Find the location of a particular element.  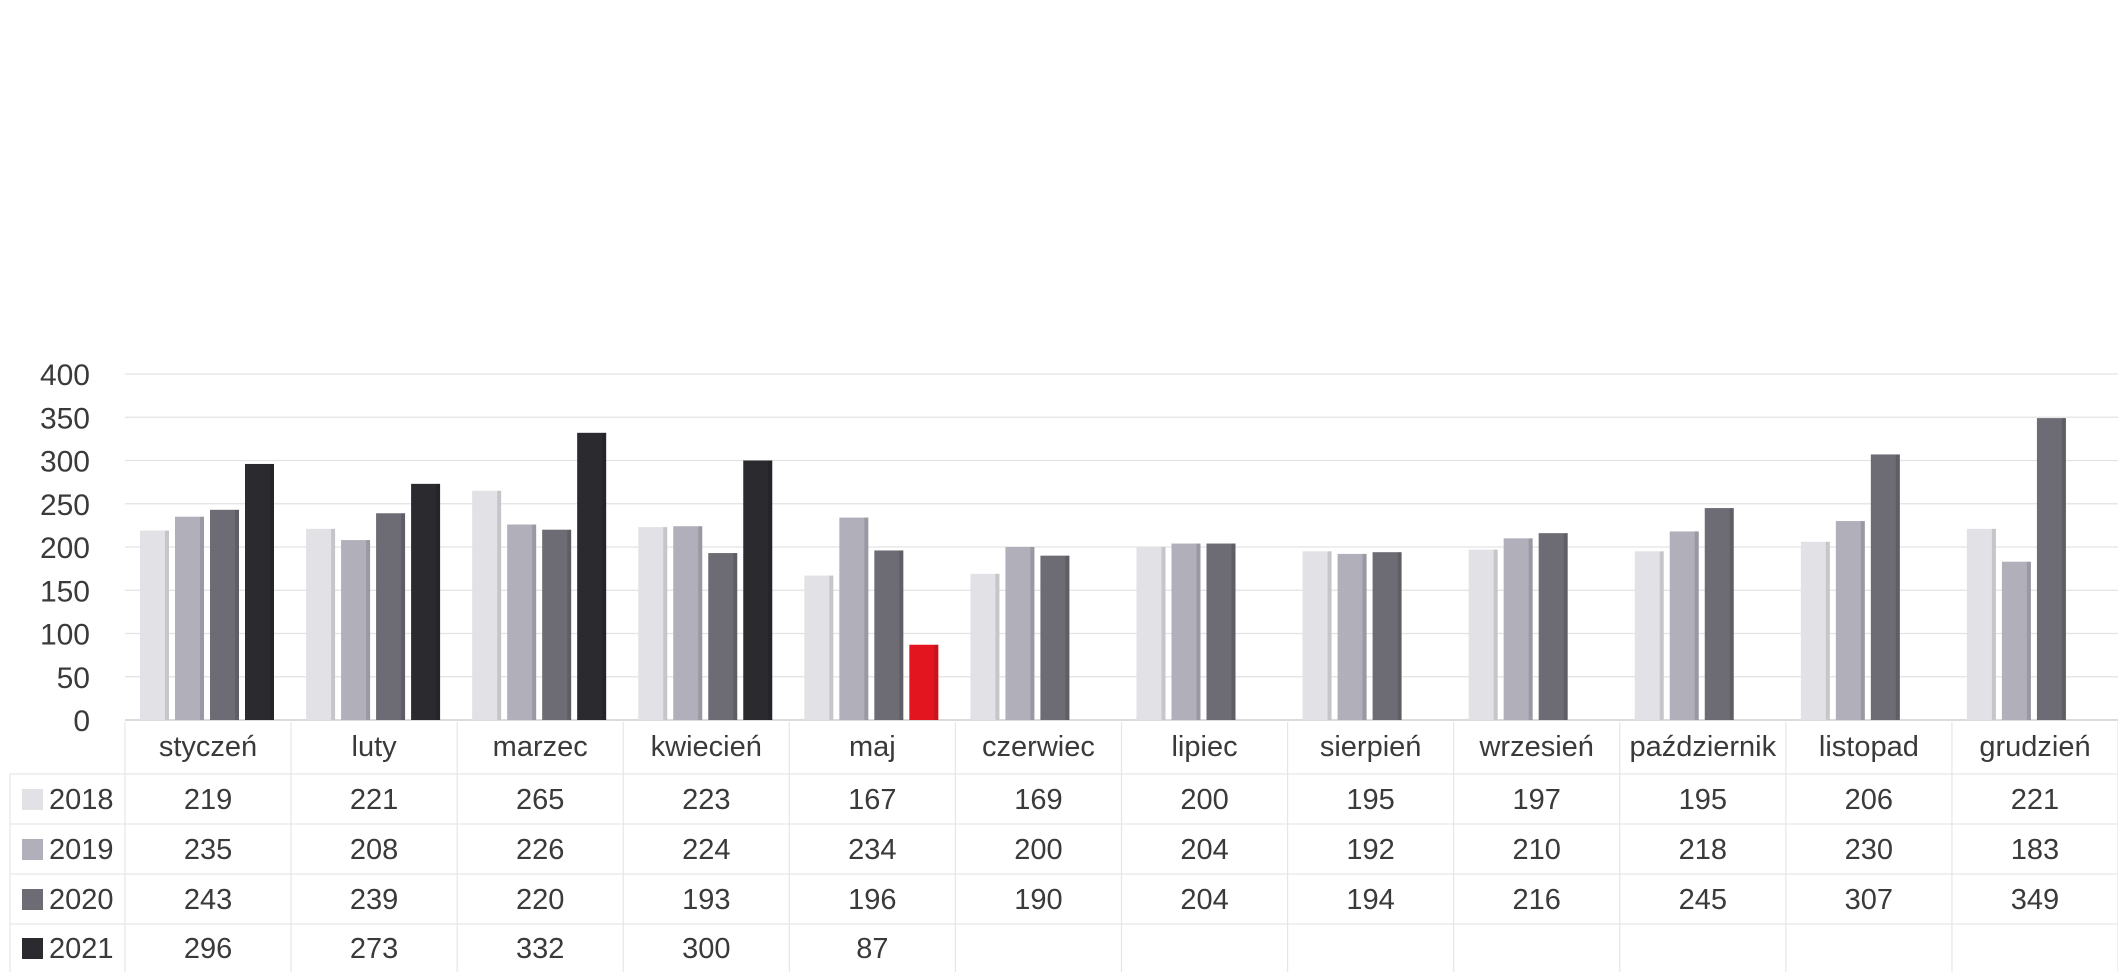

data-label: 169 is located at coordinates (1038, 800).